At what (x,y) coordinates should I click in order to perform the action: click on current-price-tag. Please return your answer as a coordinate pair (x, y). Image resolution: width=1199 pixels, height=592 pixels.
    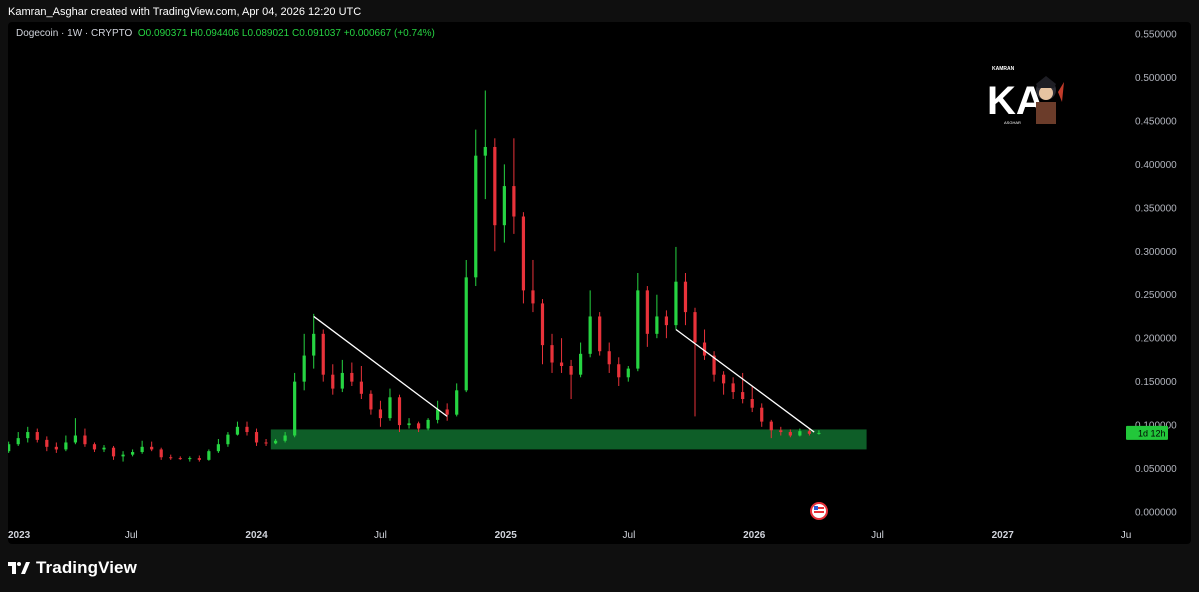
    Looking at the image, I should click on (1147, 432).